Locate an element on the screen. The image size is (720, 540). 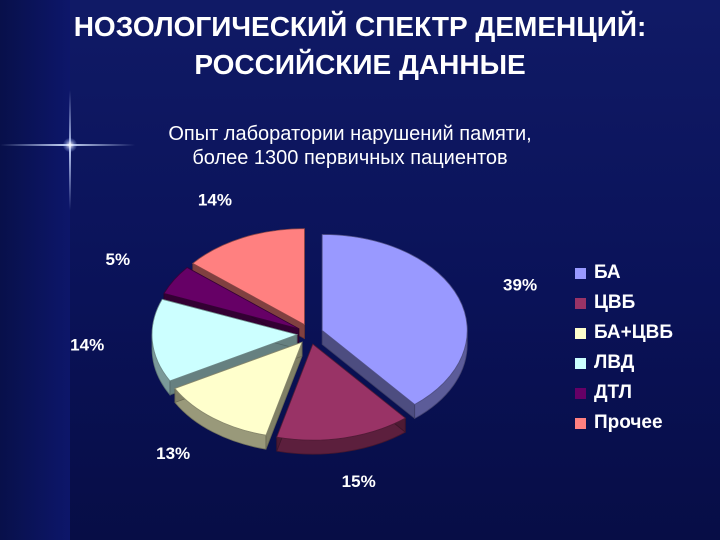
legend-item-5: Прочее is located at coordinates (624, 423).